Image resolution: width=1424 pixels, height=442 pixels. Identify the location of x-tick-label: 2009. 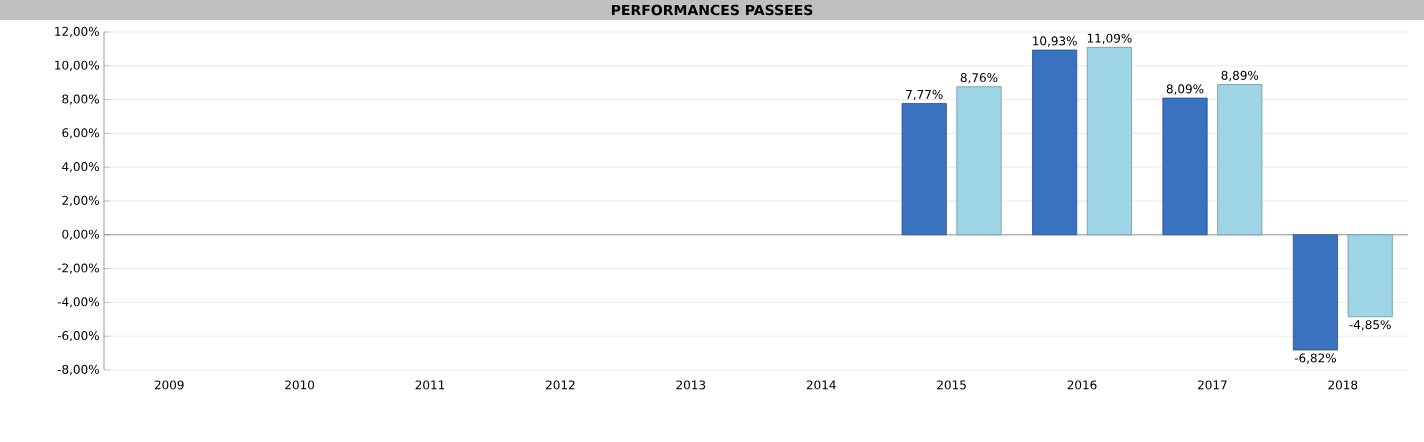
(169, 385).